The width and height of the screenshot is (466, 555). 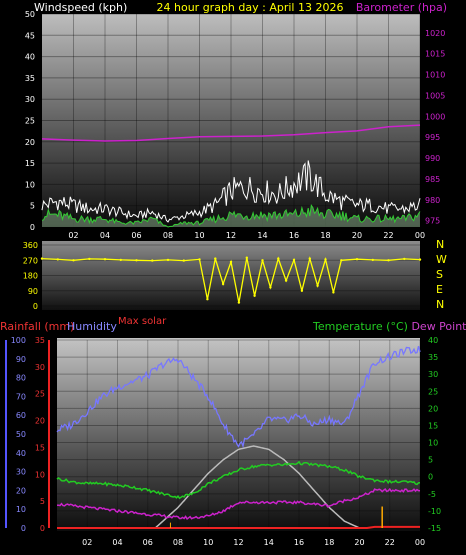 What do you see at coordinates (30, 245) in the screenshot?
I see `direction-tick-label: 360` at bounding box center [30, 245].